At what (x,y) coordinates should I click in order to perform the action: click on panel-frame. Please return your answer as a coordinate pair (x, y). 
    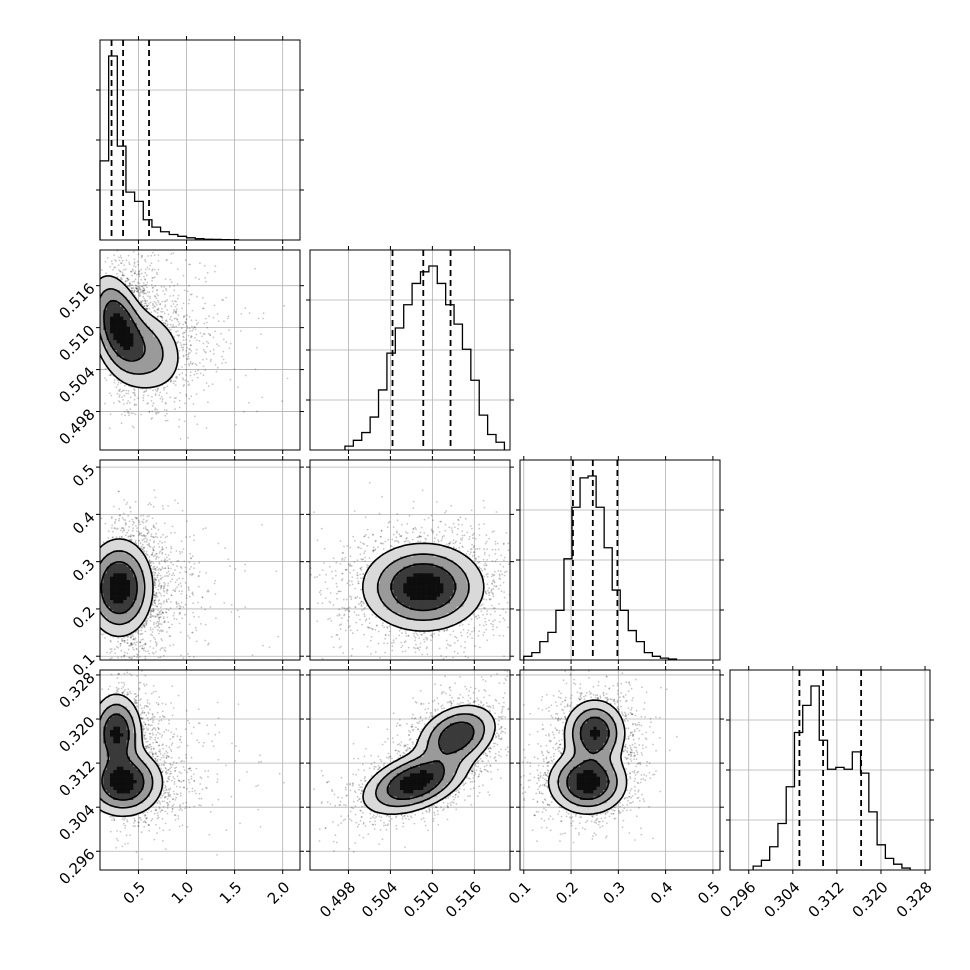
    Looking at the image, I should click on (200, 350).